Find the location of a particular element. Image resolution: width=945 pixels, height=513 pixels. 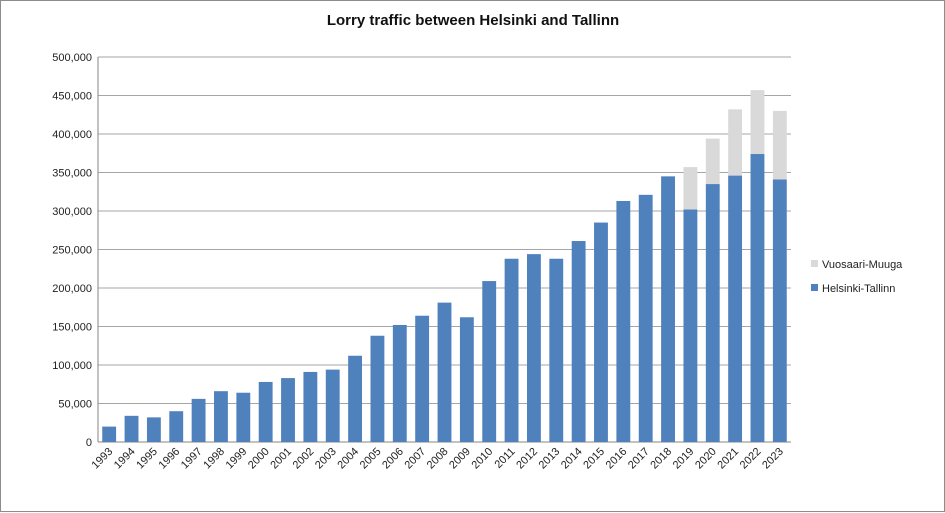

x-tick-label: 2019 is located at coordinates (684, 459).